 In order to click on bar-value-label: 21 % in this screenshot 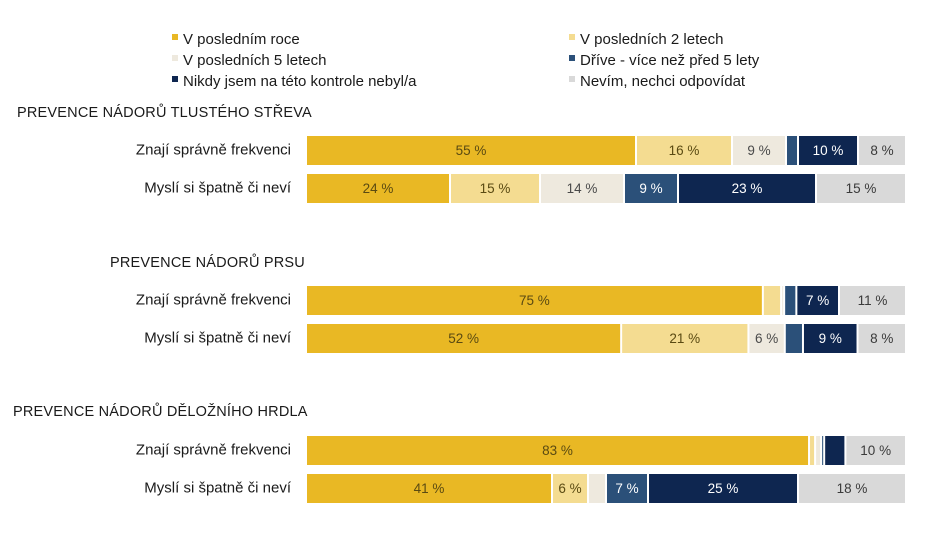, I will do `click(684, 338)`.